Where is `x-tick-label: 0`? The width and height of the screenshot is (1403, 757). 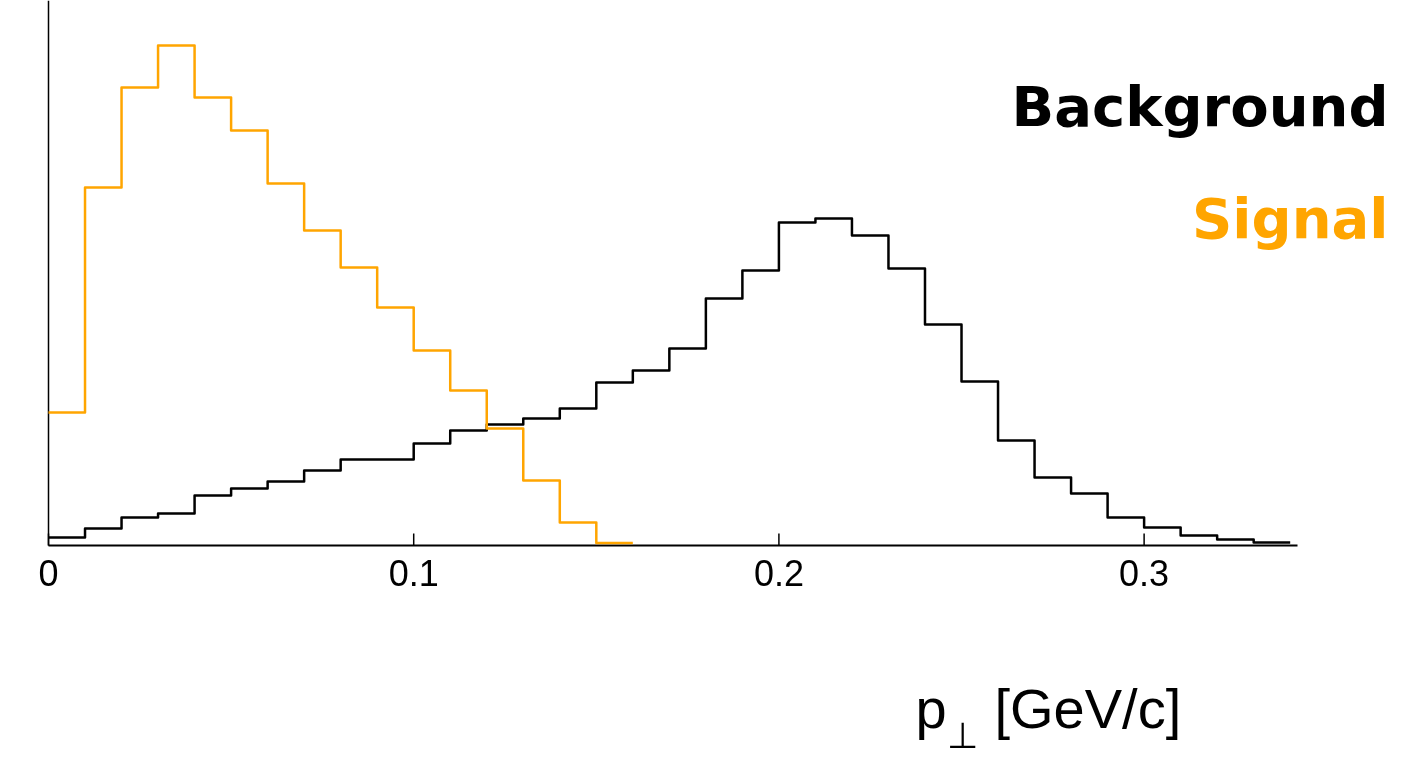 x-tick-label: 0 is located at coordinates (48, 573).